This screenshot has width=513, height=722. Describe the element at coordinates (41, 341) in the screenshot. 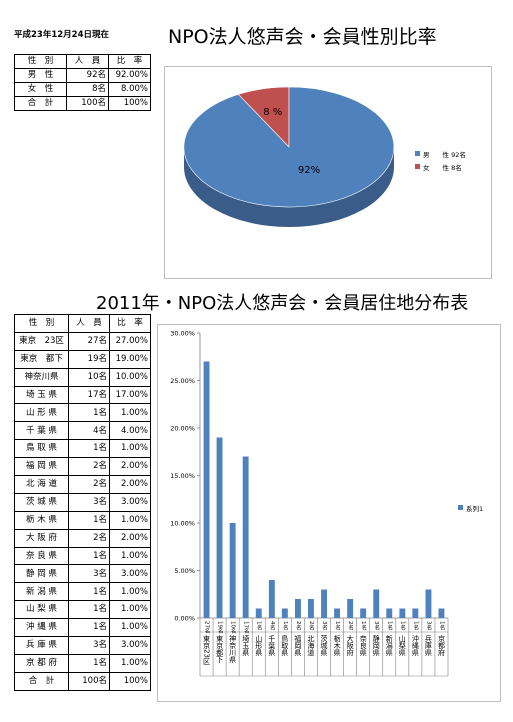

I see `row-label: 東京 23区` at that location.